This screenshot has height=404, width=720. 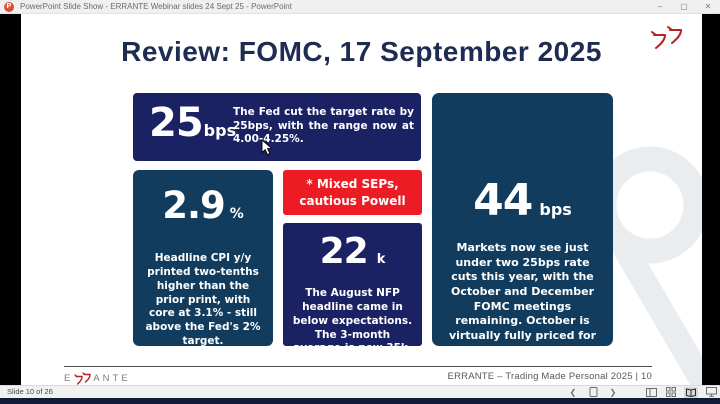 What do you see at coordinates (666, 37) in the screenshot?
I see `errante-logo-mark-icon` at bounding box center [666, 37].